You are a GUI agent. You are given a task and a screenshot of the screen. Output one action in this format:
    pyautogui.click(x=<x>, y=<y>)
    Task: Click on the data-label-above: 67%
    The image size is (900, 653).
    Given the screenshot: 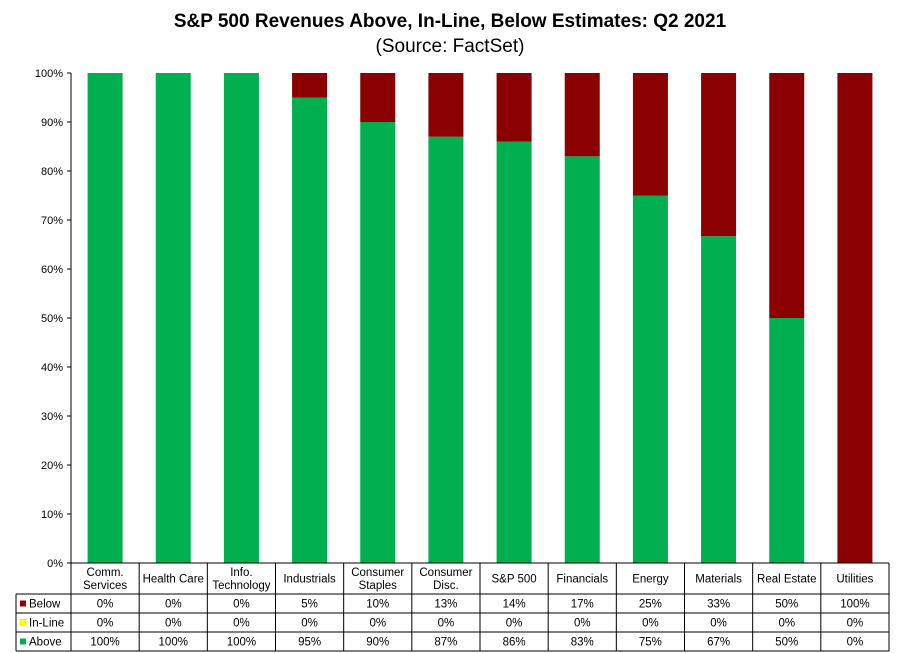 What is the action you would take?
    pyautogui.click(x=718, y=643)
    